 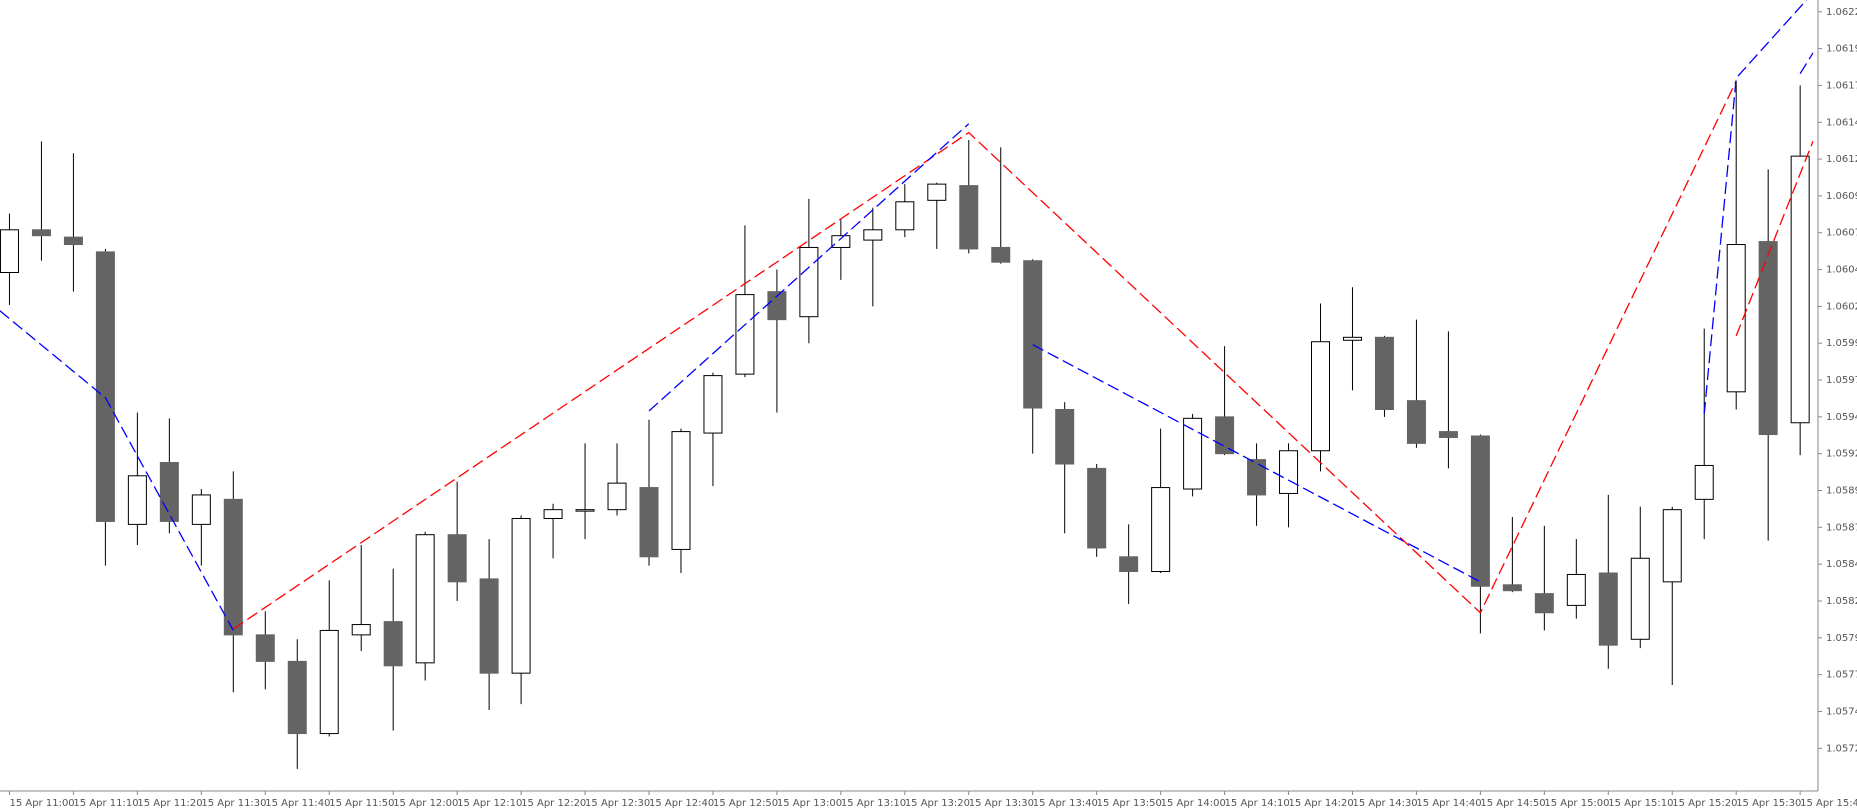 What do you see at coordinates (809, 803) in the screenshot?
I see `x-tick-label: 15 Apr 13:00` at bounding box center [809, 803].